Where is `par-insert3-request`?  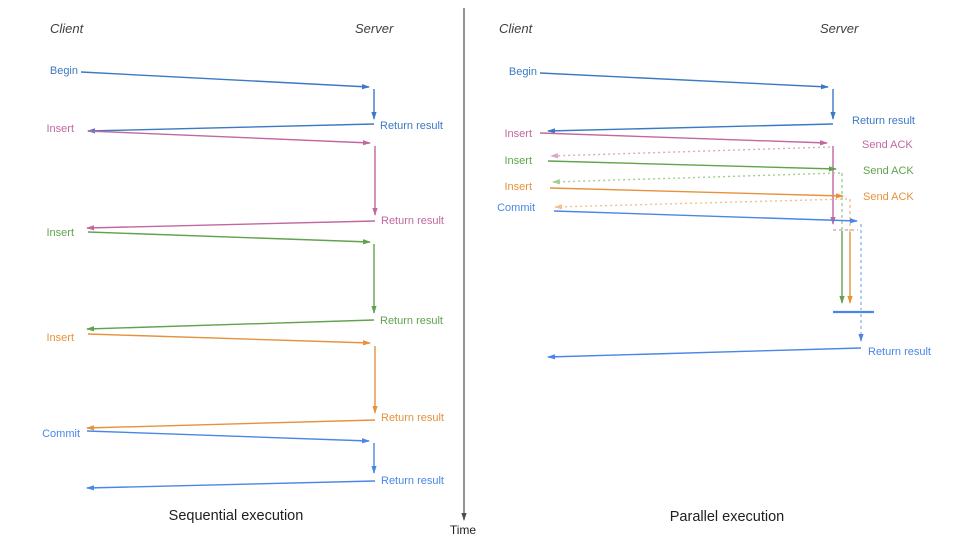
par-insert3-request is located at coordinates (696, 193).